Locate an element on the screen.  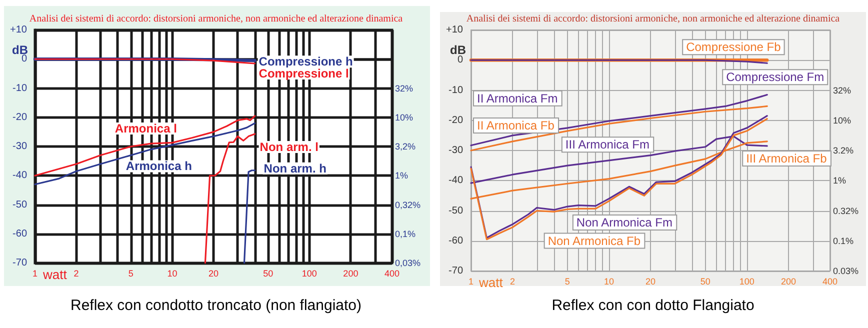
text: Reflex con condotto troncato (non flangiato) is located at coordinates (216, 305).